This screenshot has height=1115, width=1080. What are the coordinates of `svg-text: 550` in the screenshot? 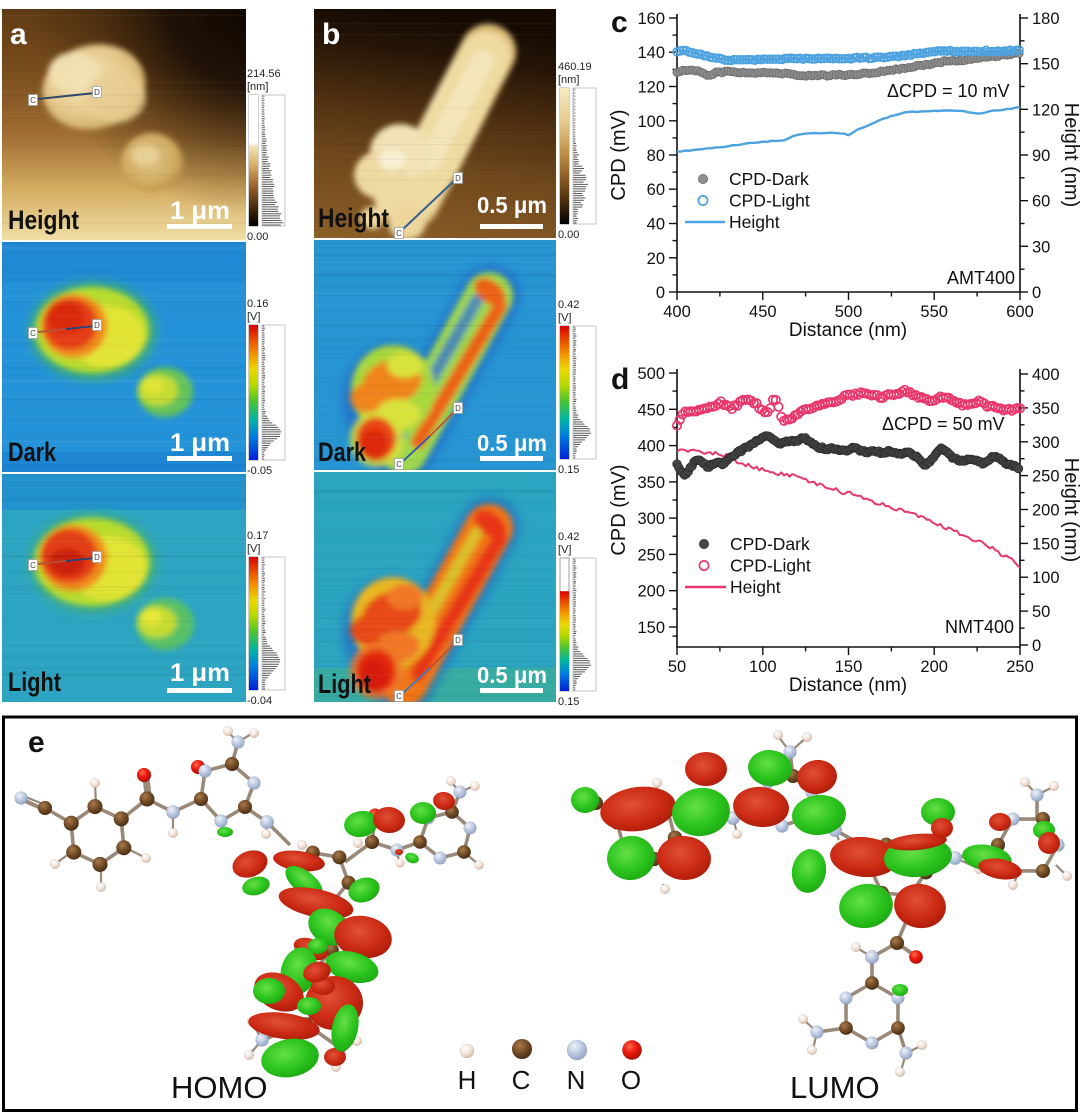 It's located at (934, 312).